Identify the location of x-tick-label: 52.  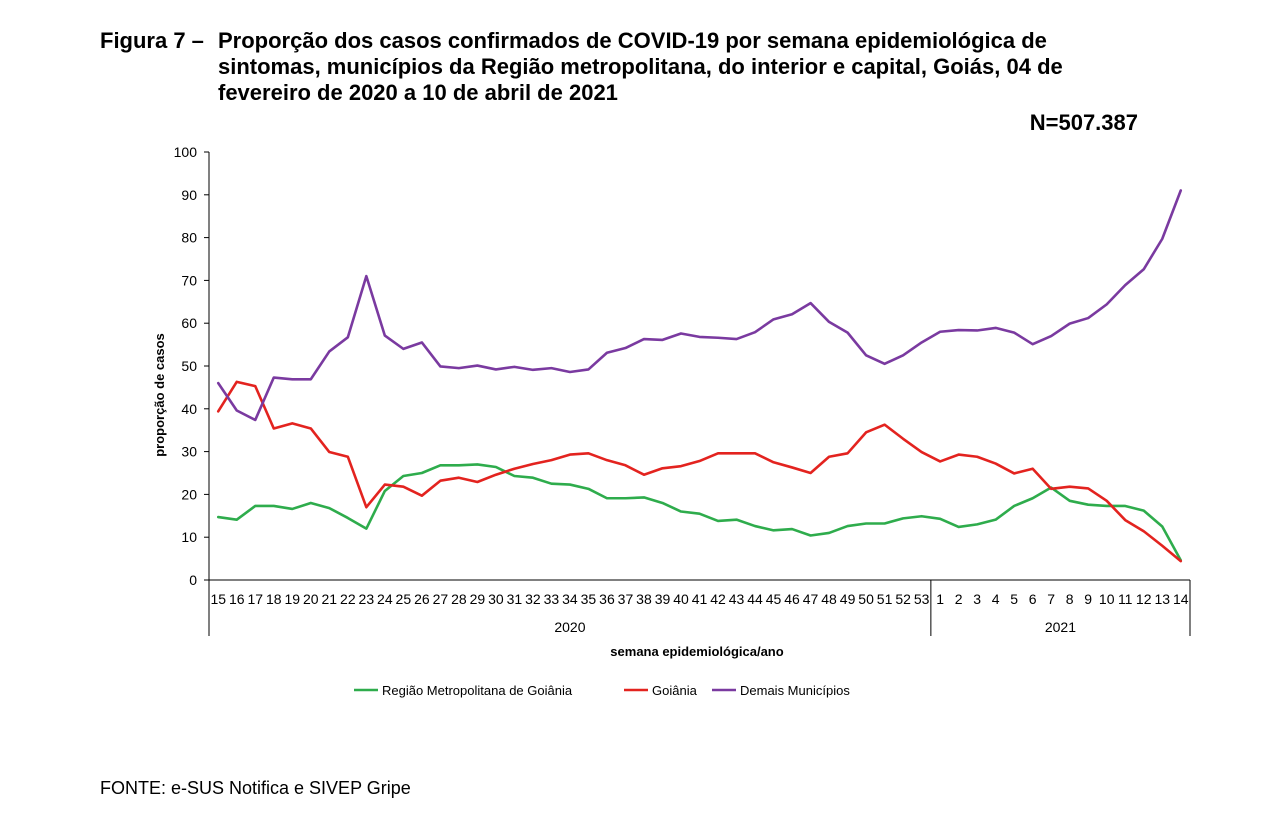
(903, 599).